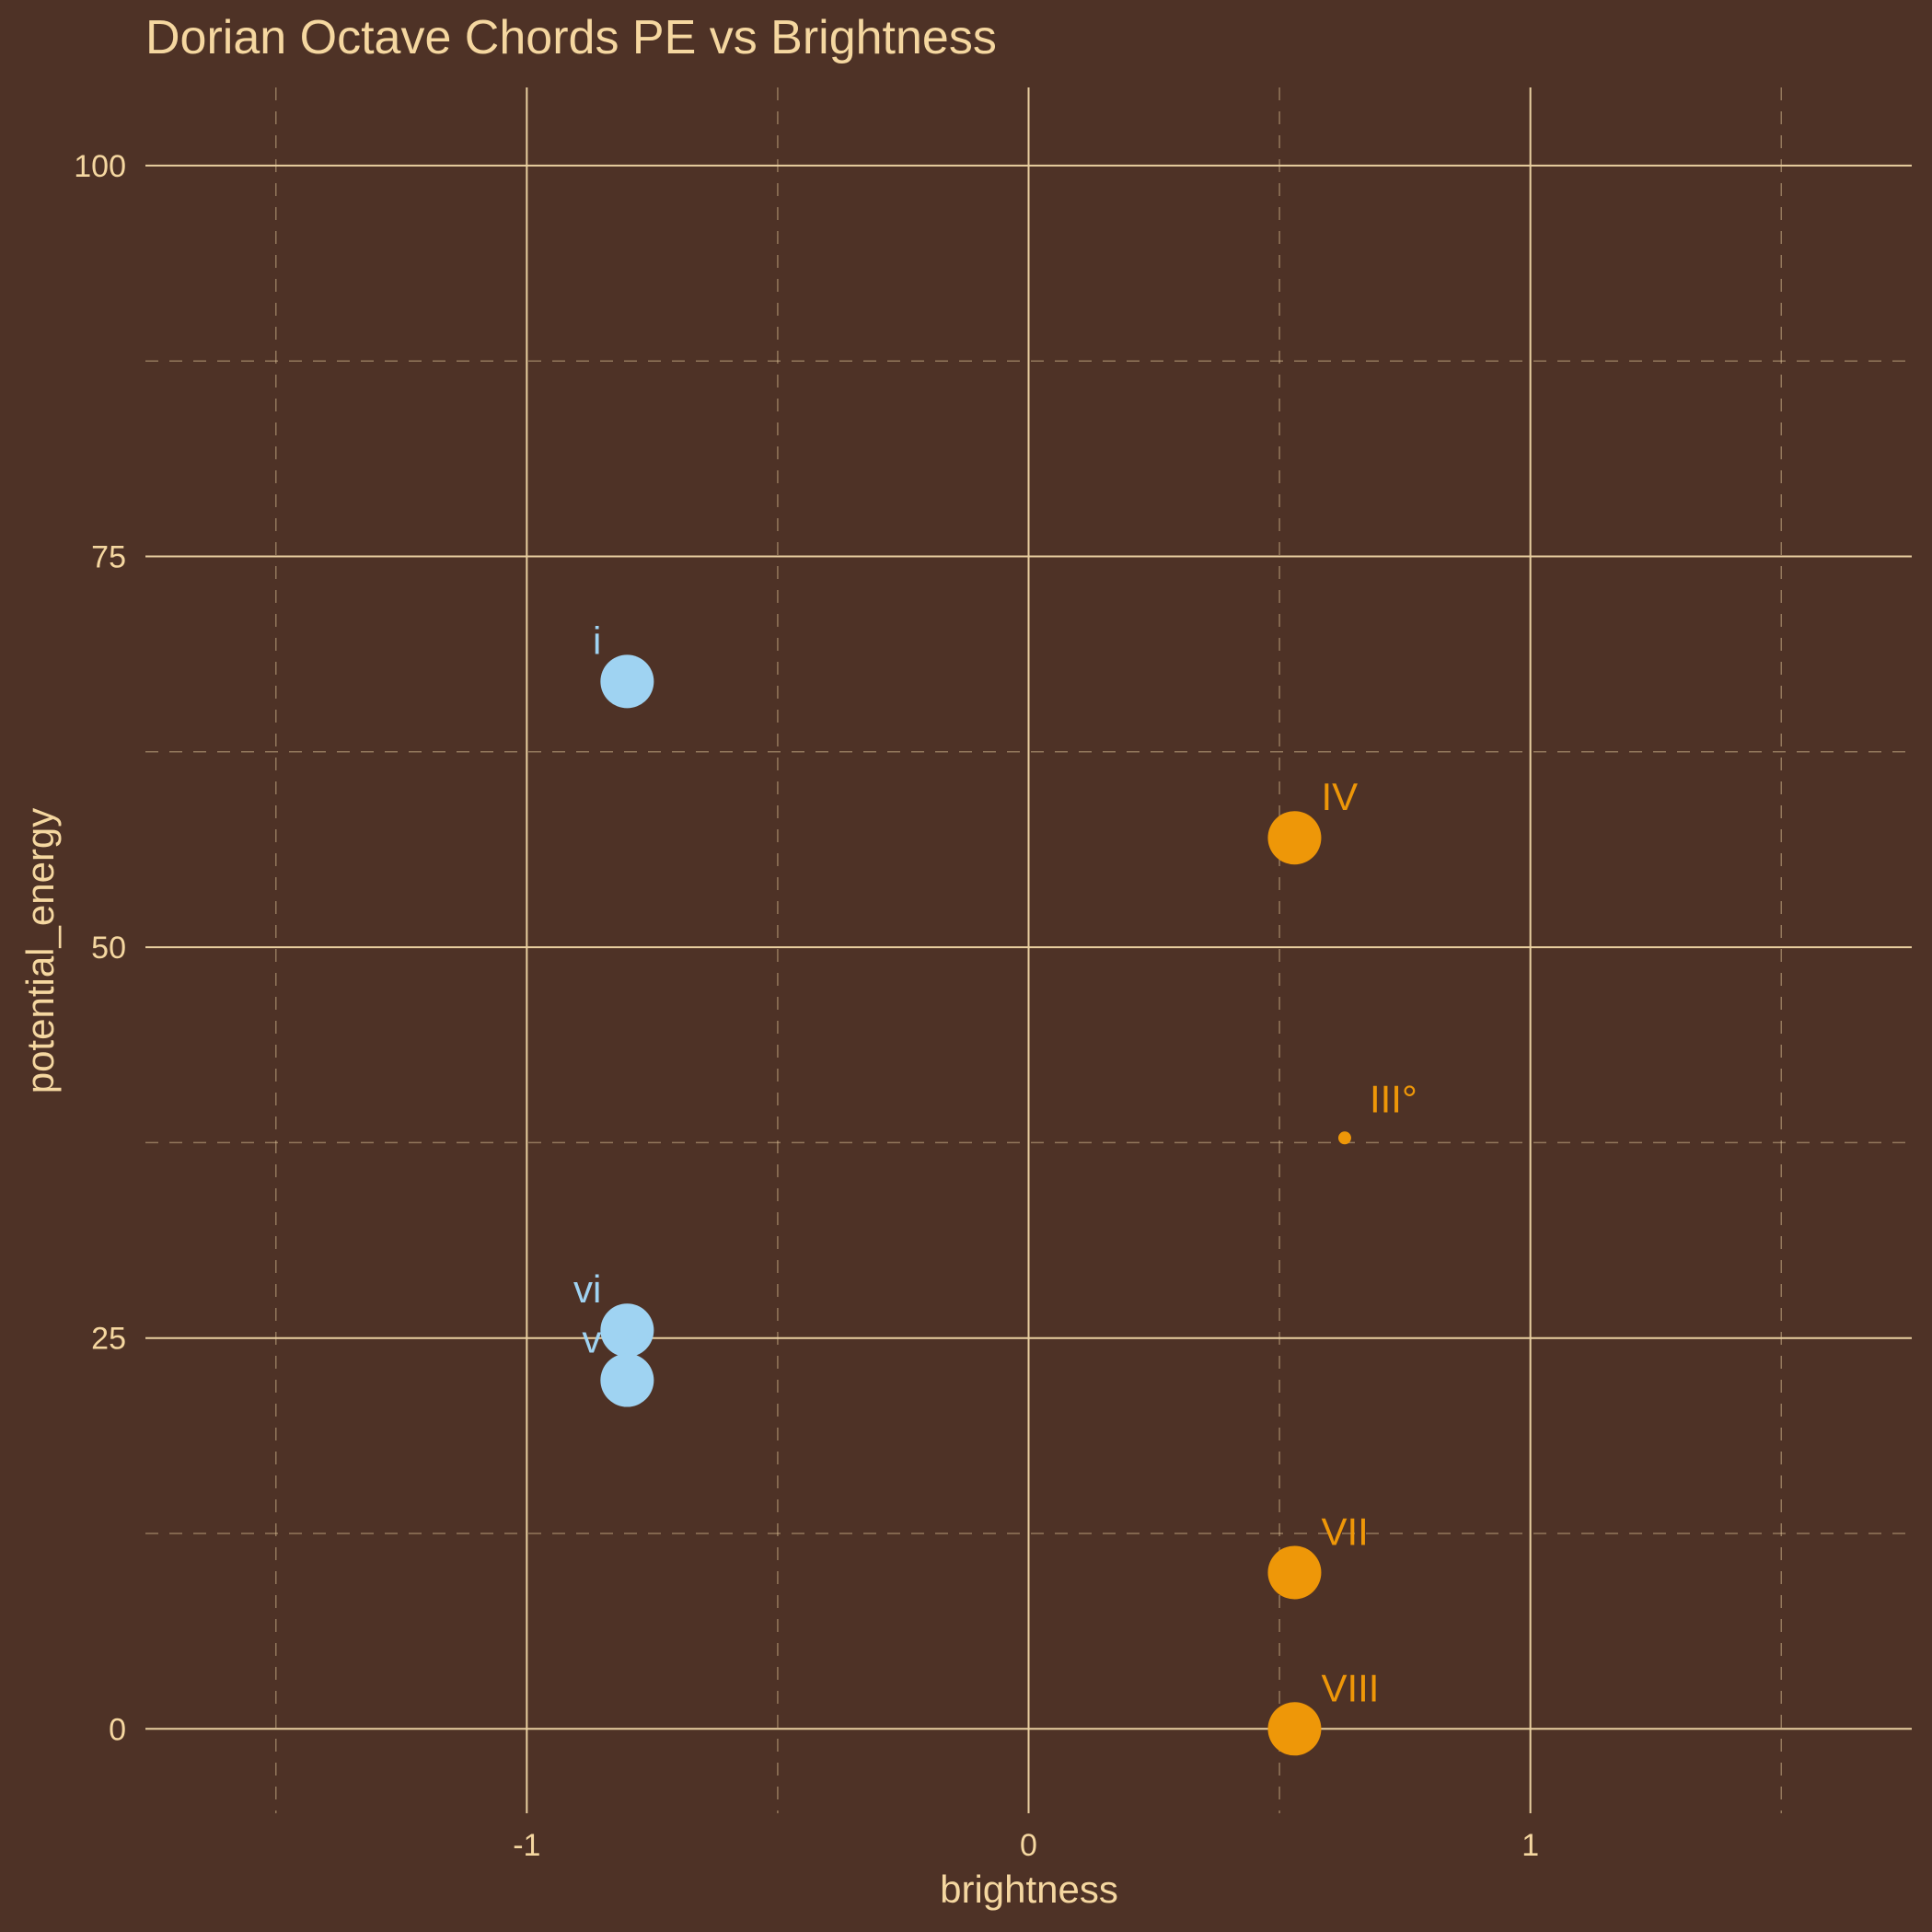  Describe the element at coordinates (40, 951) in the screenshot. I see `y-axis-title: potential_energy` at that location.